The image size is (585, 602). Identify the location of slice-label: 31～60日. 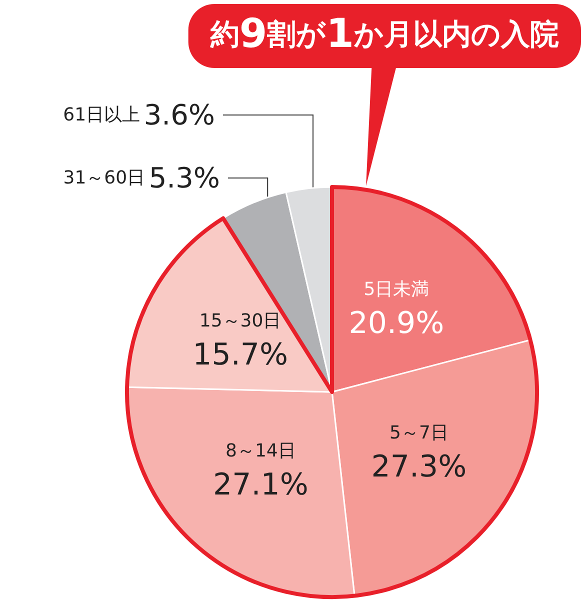
(104, 178).